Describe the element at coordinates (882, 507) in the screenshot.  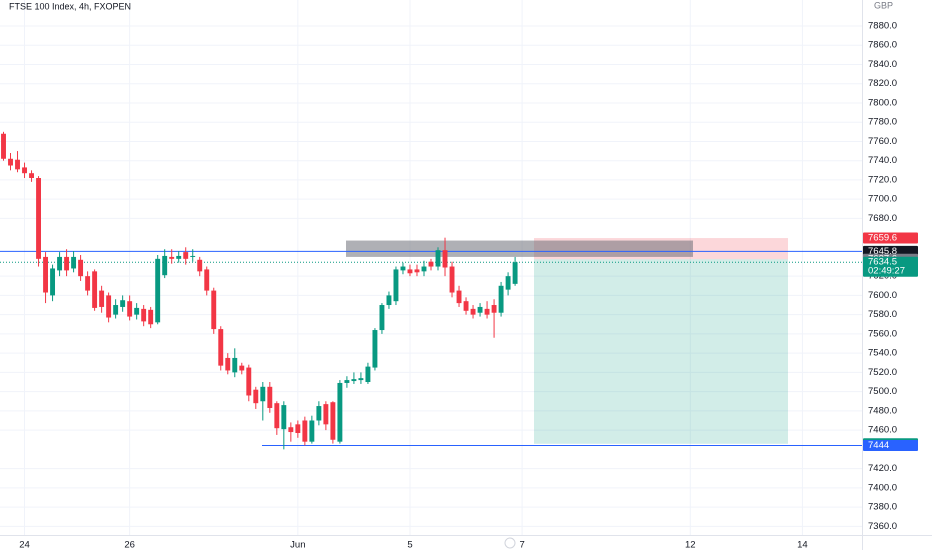
I see `y-tick-label: 7380.0` at that location.